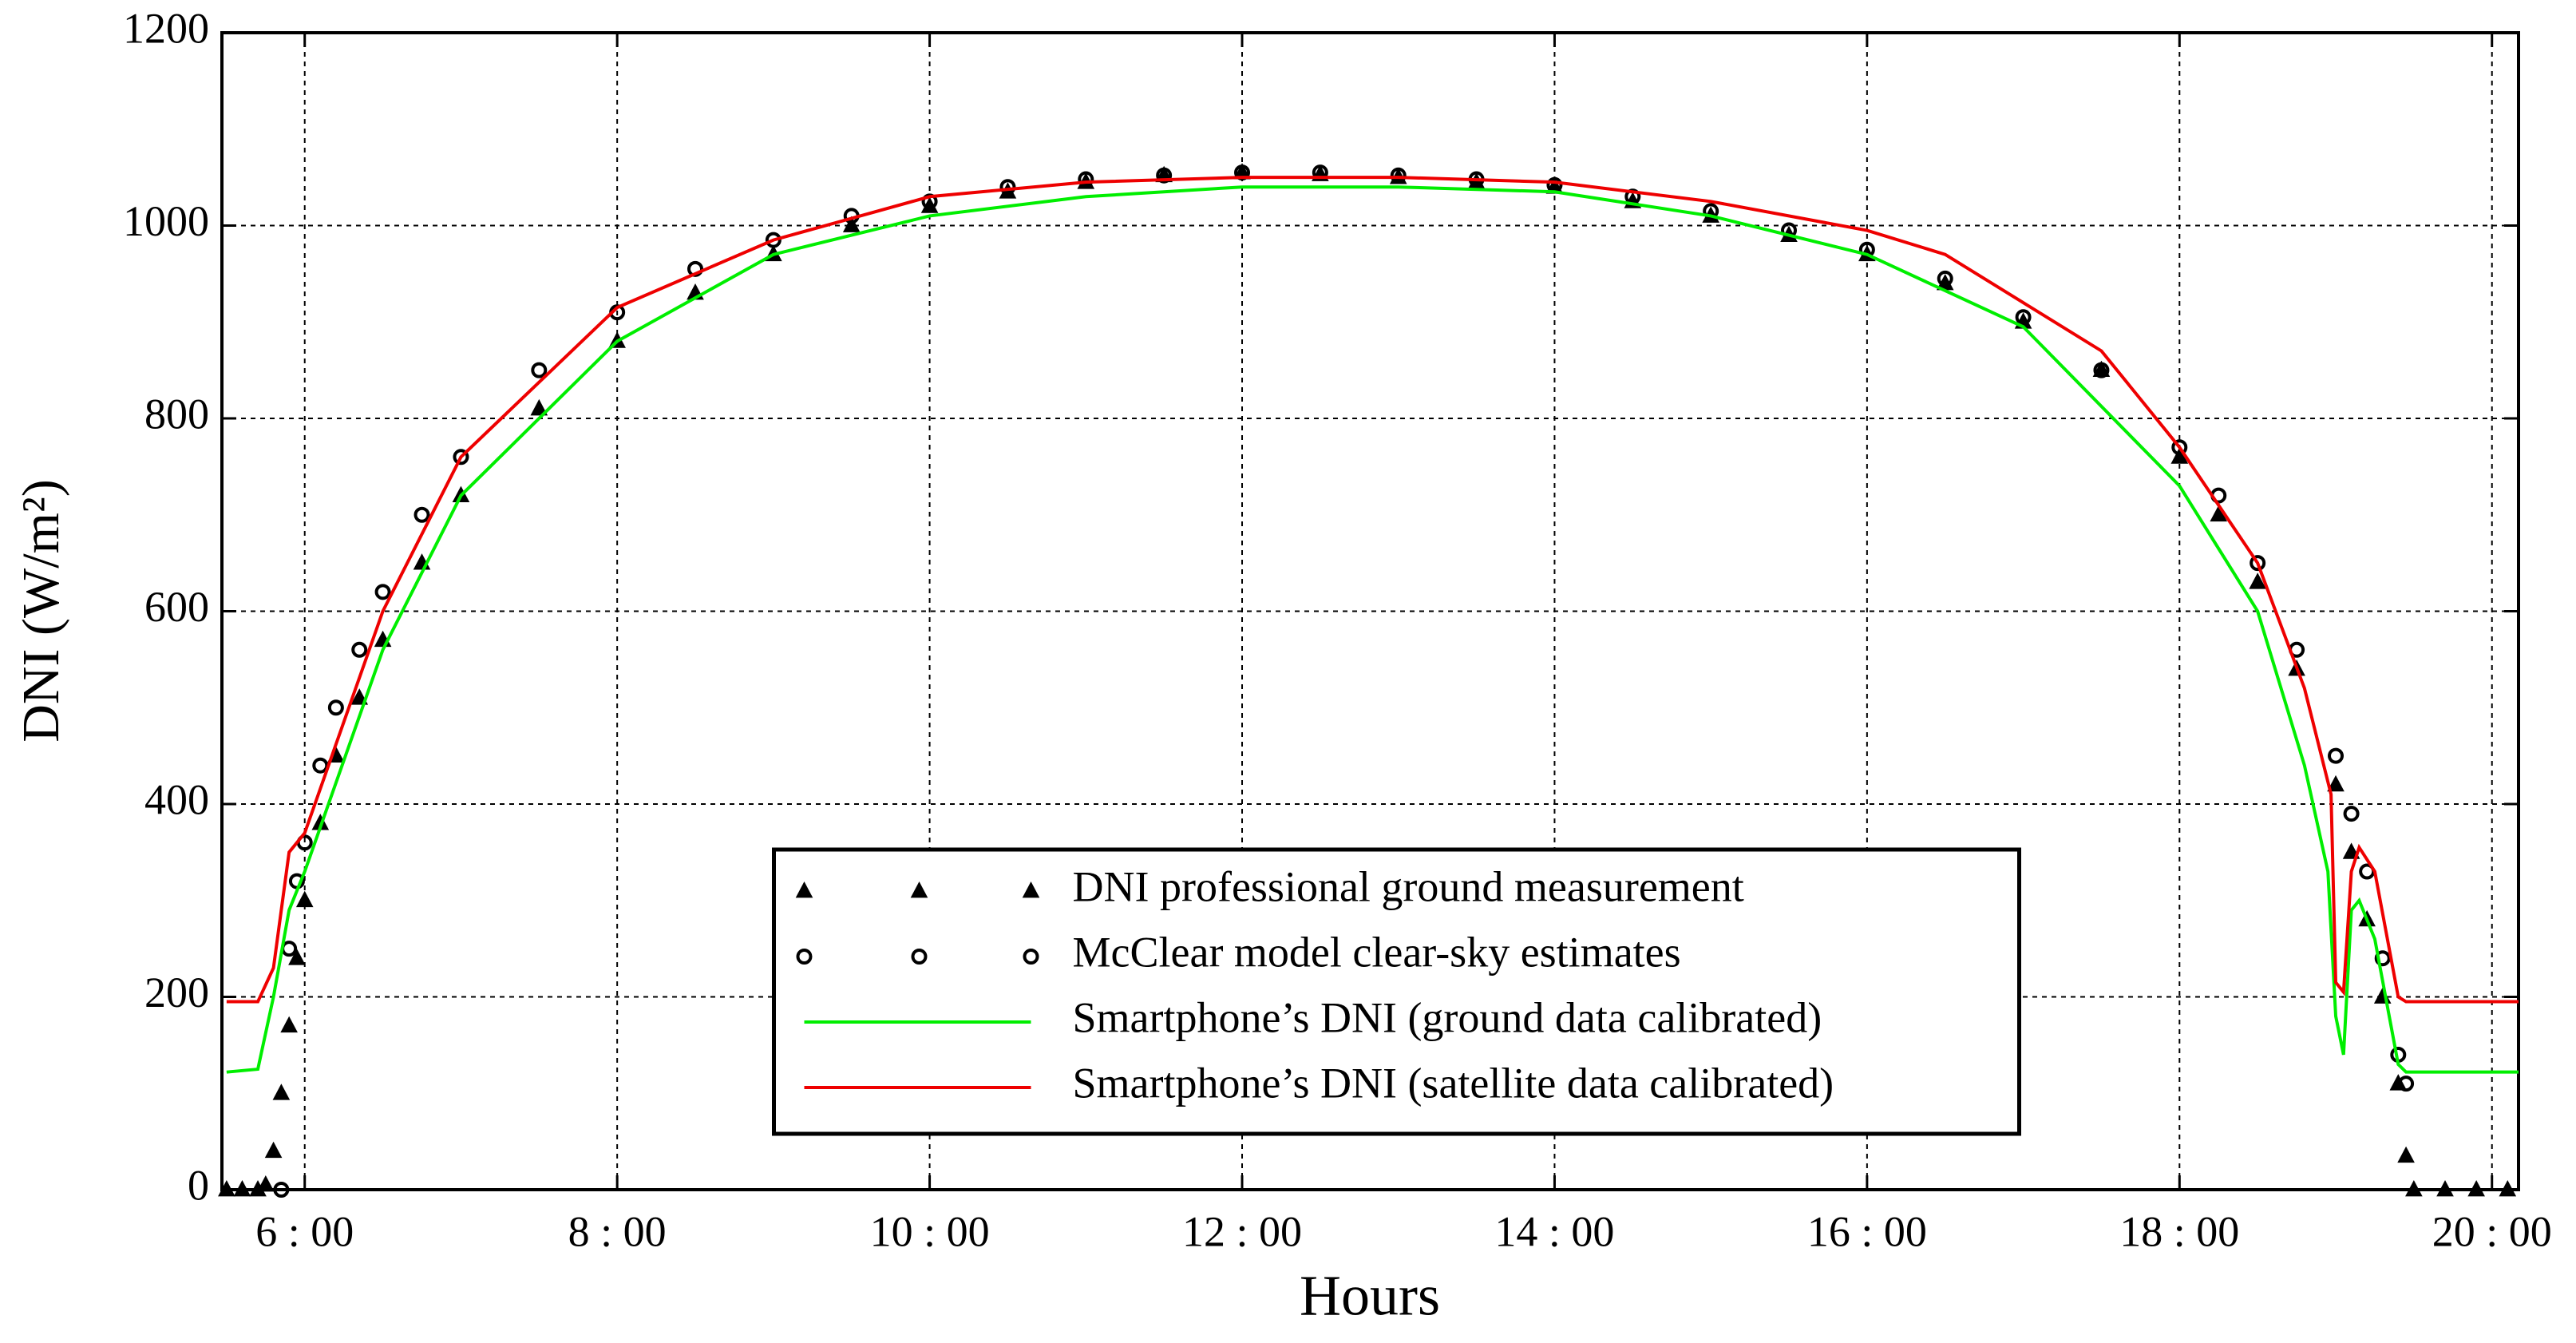 The height and width of the screenshot is (1343, 2576). I want to click on x-tick-label: 14 : 00, so click(1554, 1231).